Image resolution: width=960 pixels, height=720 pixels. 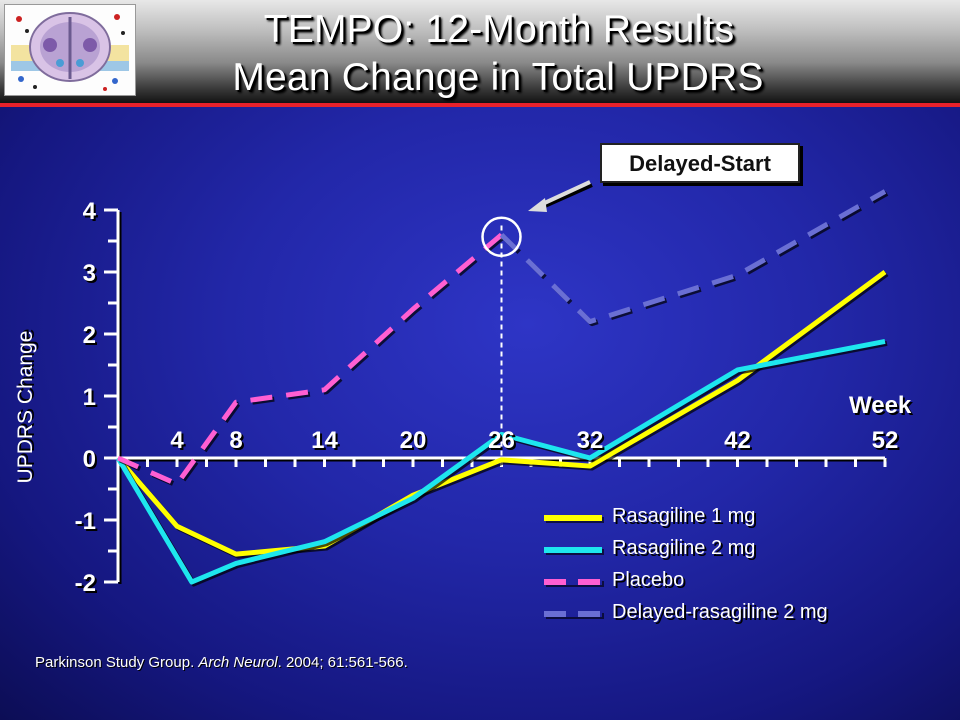 I want to click on x-tick-label: 4, so click(x=177, y=440).